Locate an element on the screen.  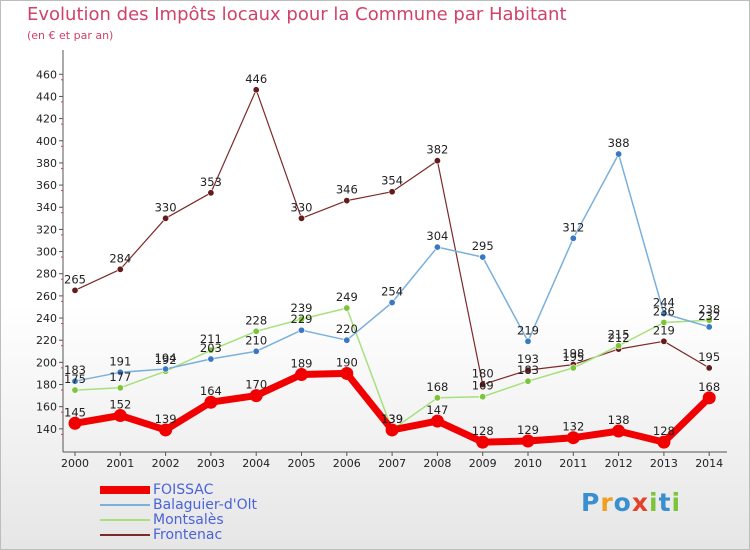
data-label-foissac: 145 is located at coordinates (75, 412).